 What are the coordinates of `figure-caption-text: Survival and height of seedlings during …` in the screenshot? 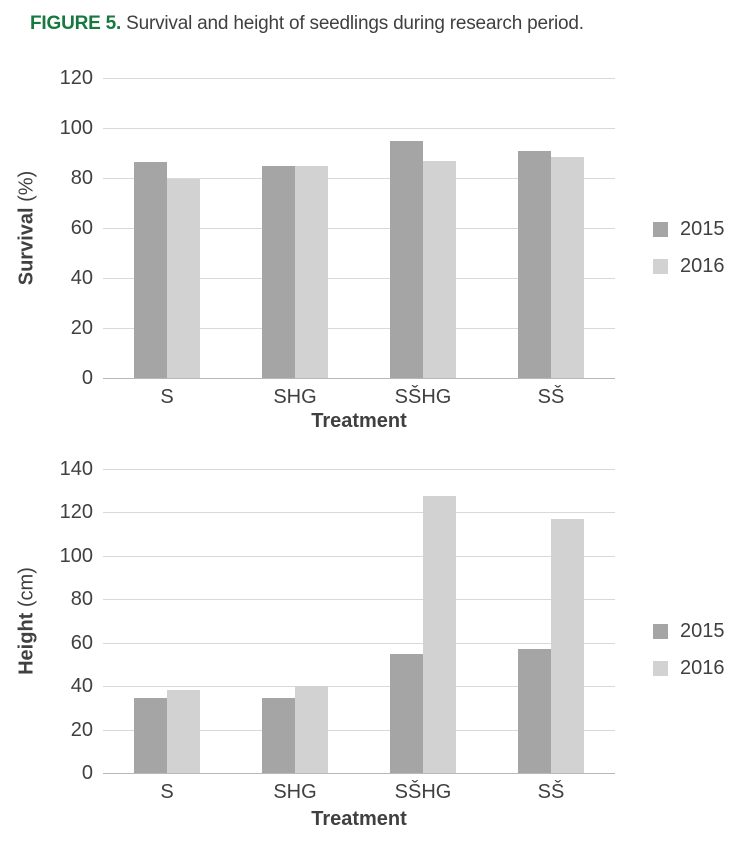 It's located at (355, 23).